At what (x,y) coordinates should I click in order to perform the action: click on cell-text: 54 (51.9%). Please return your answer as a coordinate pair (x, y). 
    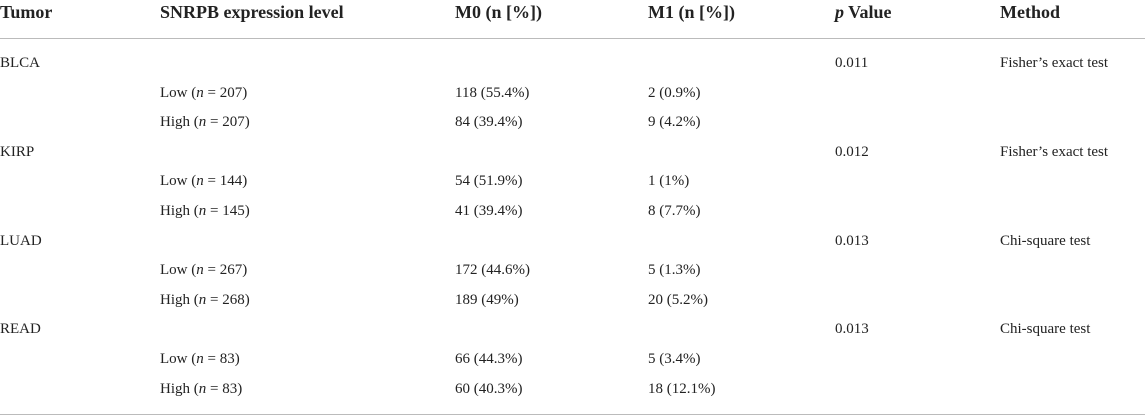
    Looking at the image, I should click on (489, 181).